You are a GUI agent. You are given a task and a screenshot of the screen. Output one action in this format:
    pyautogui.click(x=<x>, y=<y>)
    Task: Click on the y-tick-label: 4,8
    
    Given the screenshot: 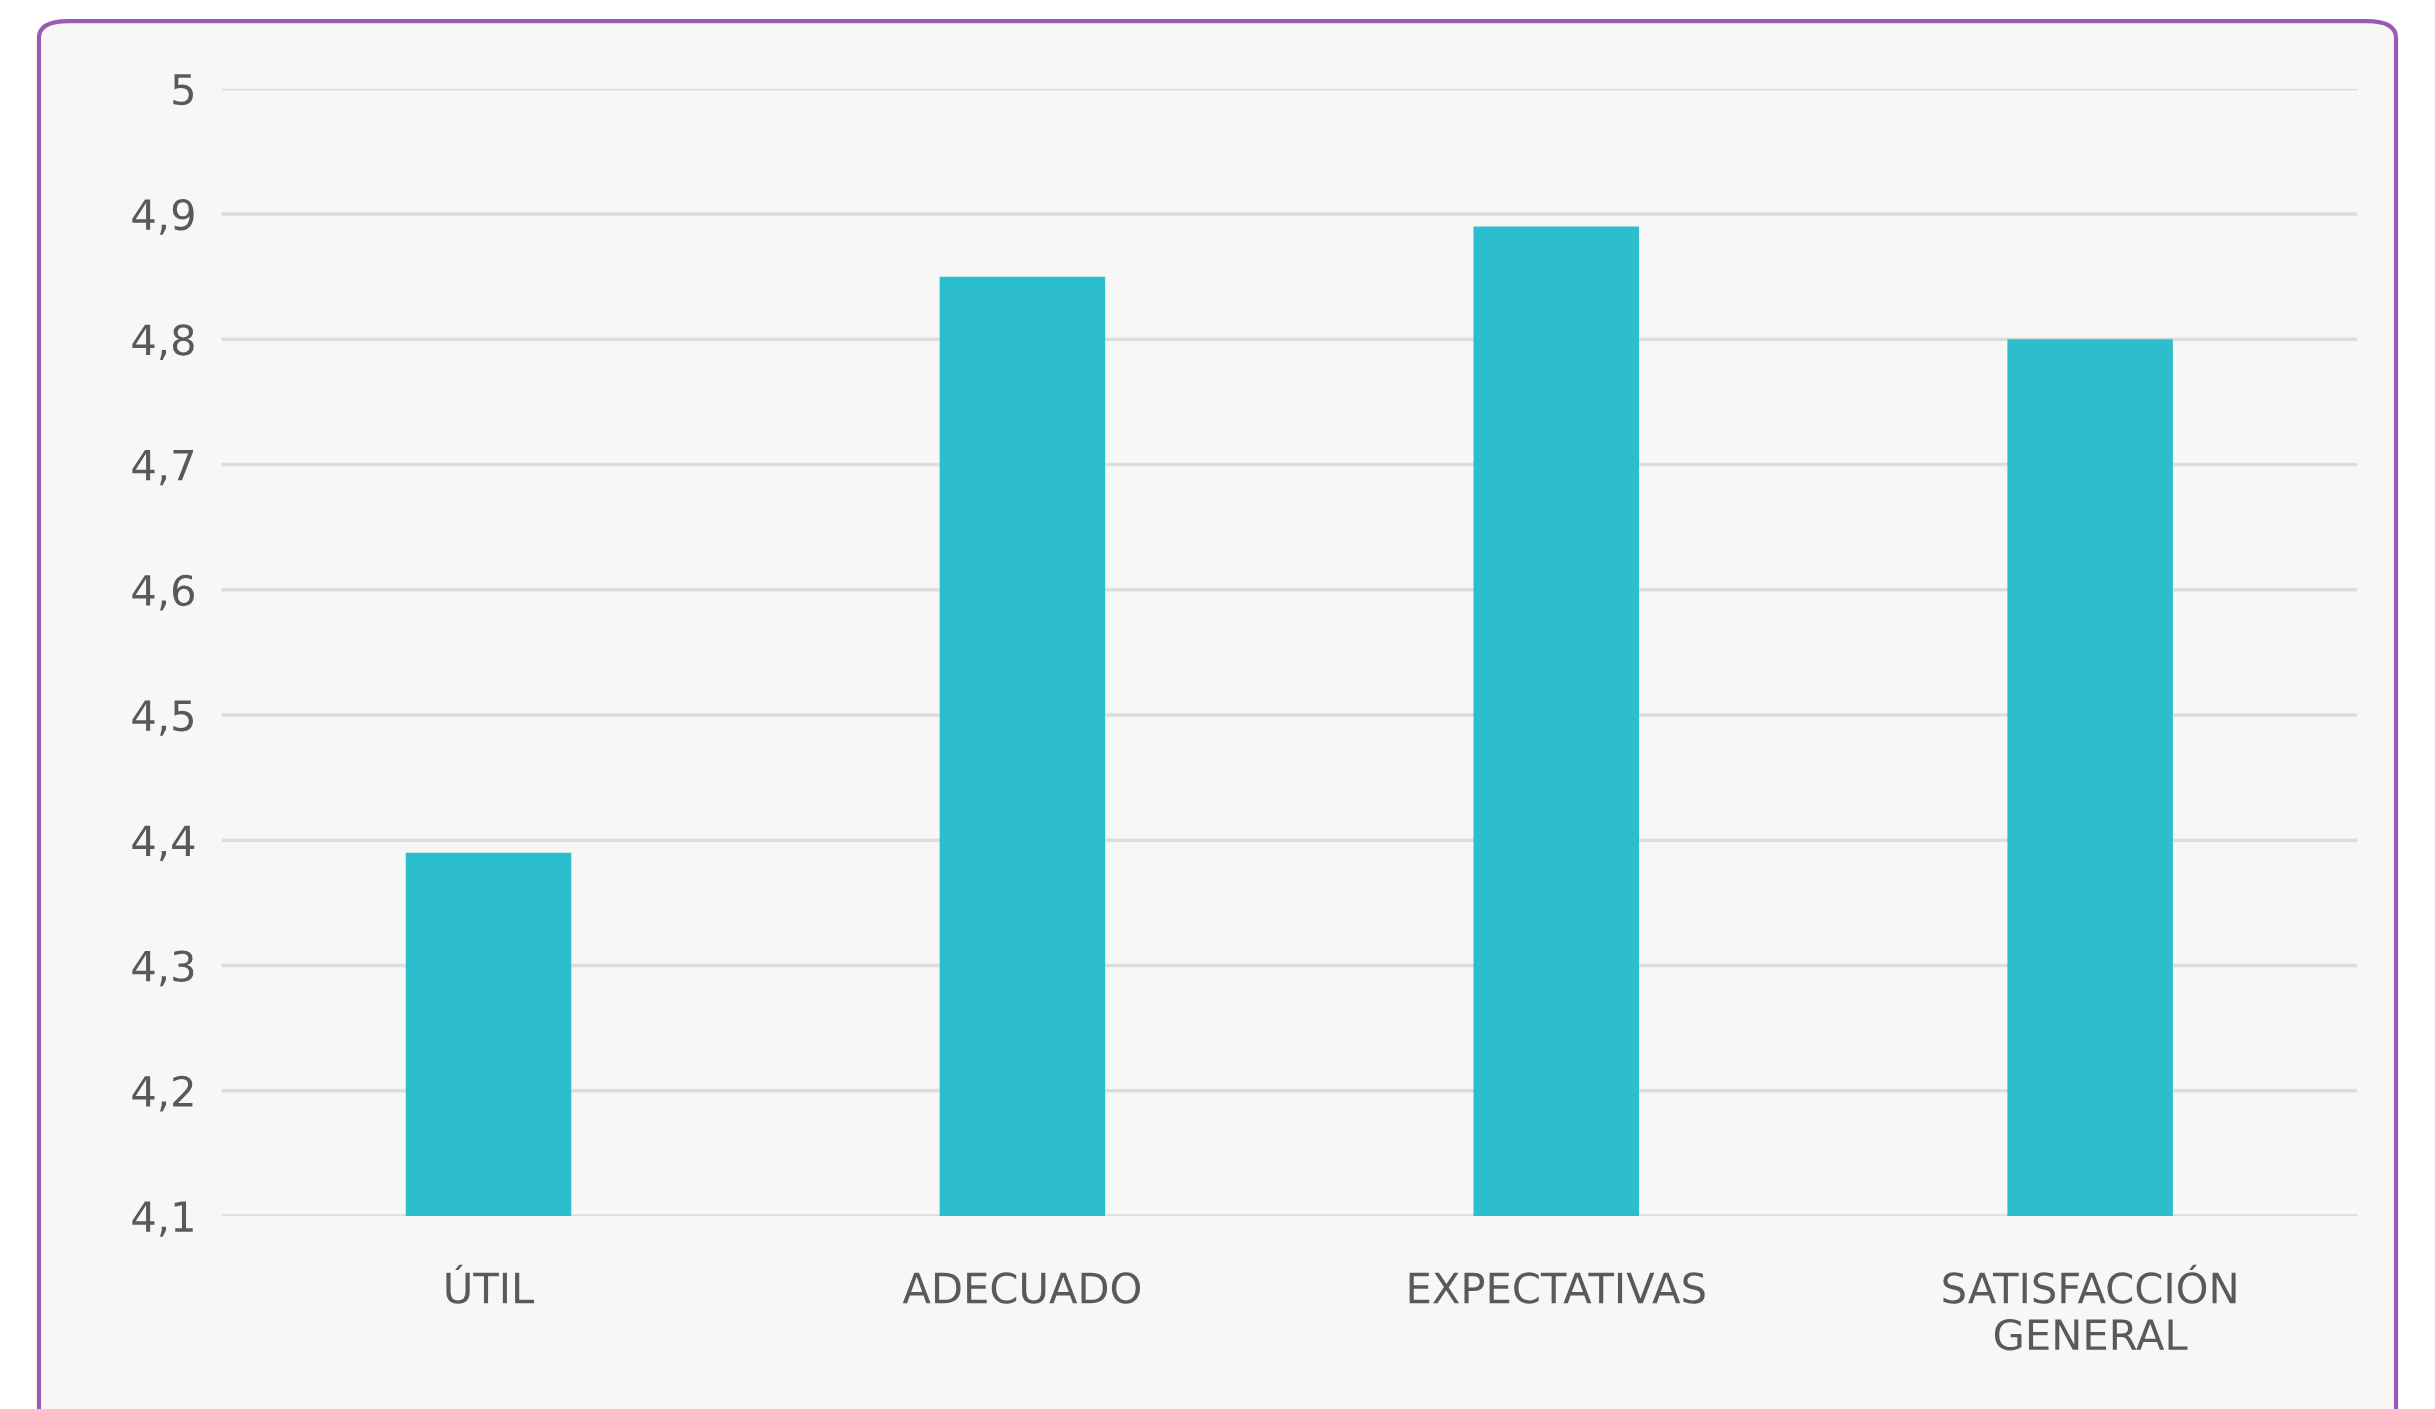 What is the action you would take?
    pyautogui.click(x=163, y=342)
    